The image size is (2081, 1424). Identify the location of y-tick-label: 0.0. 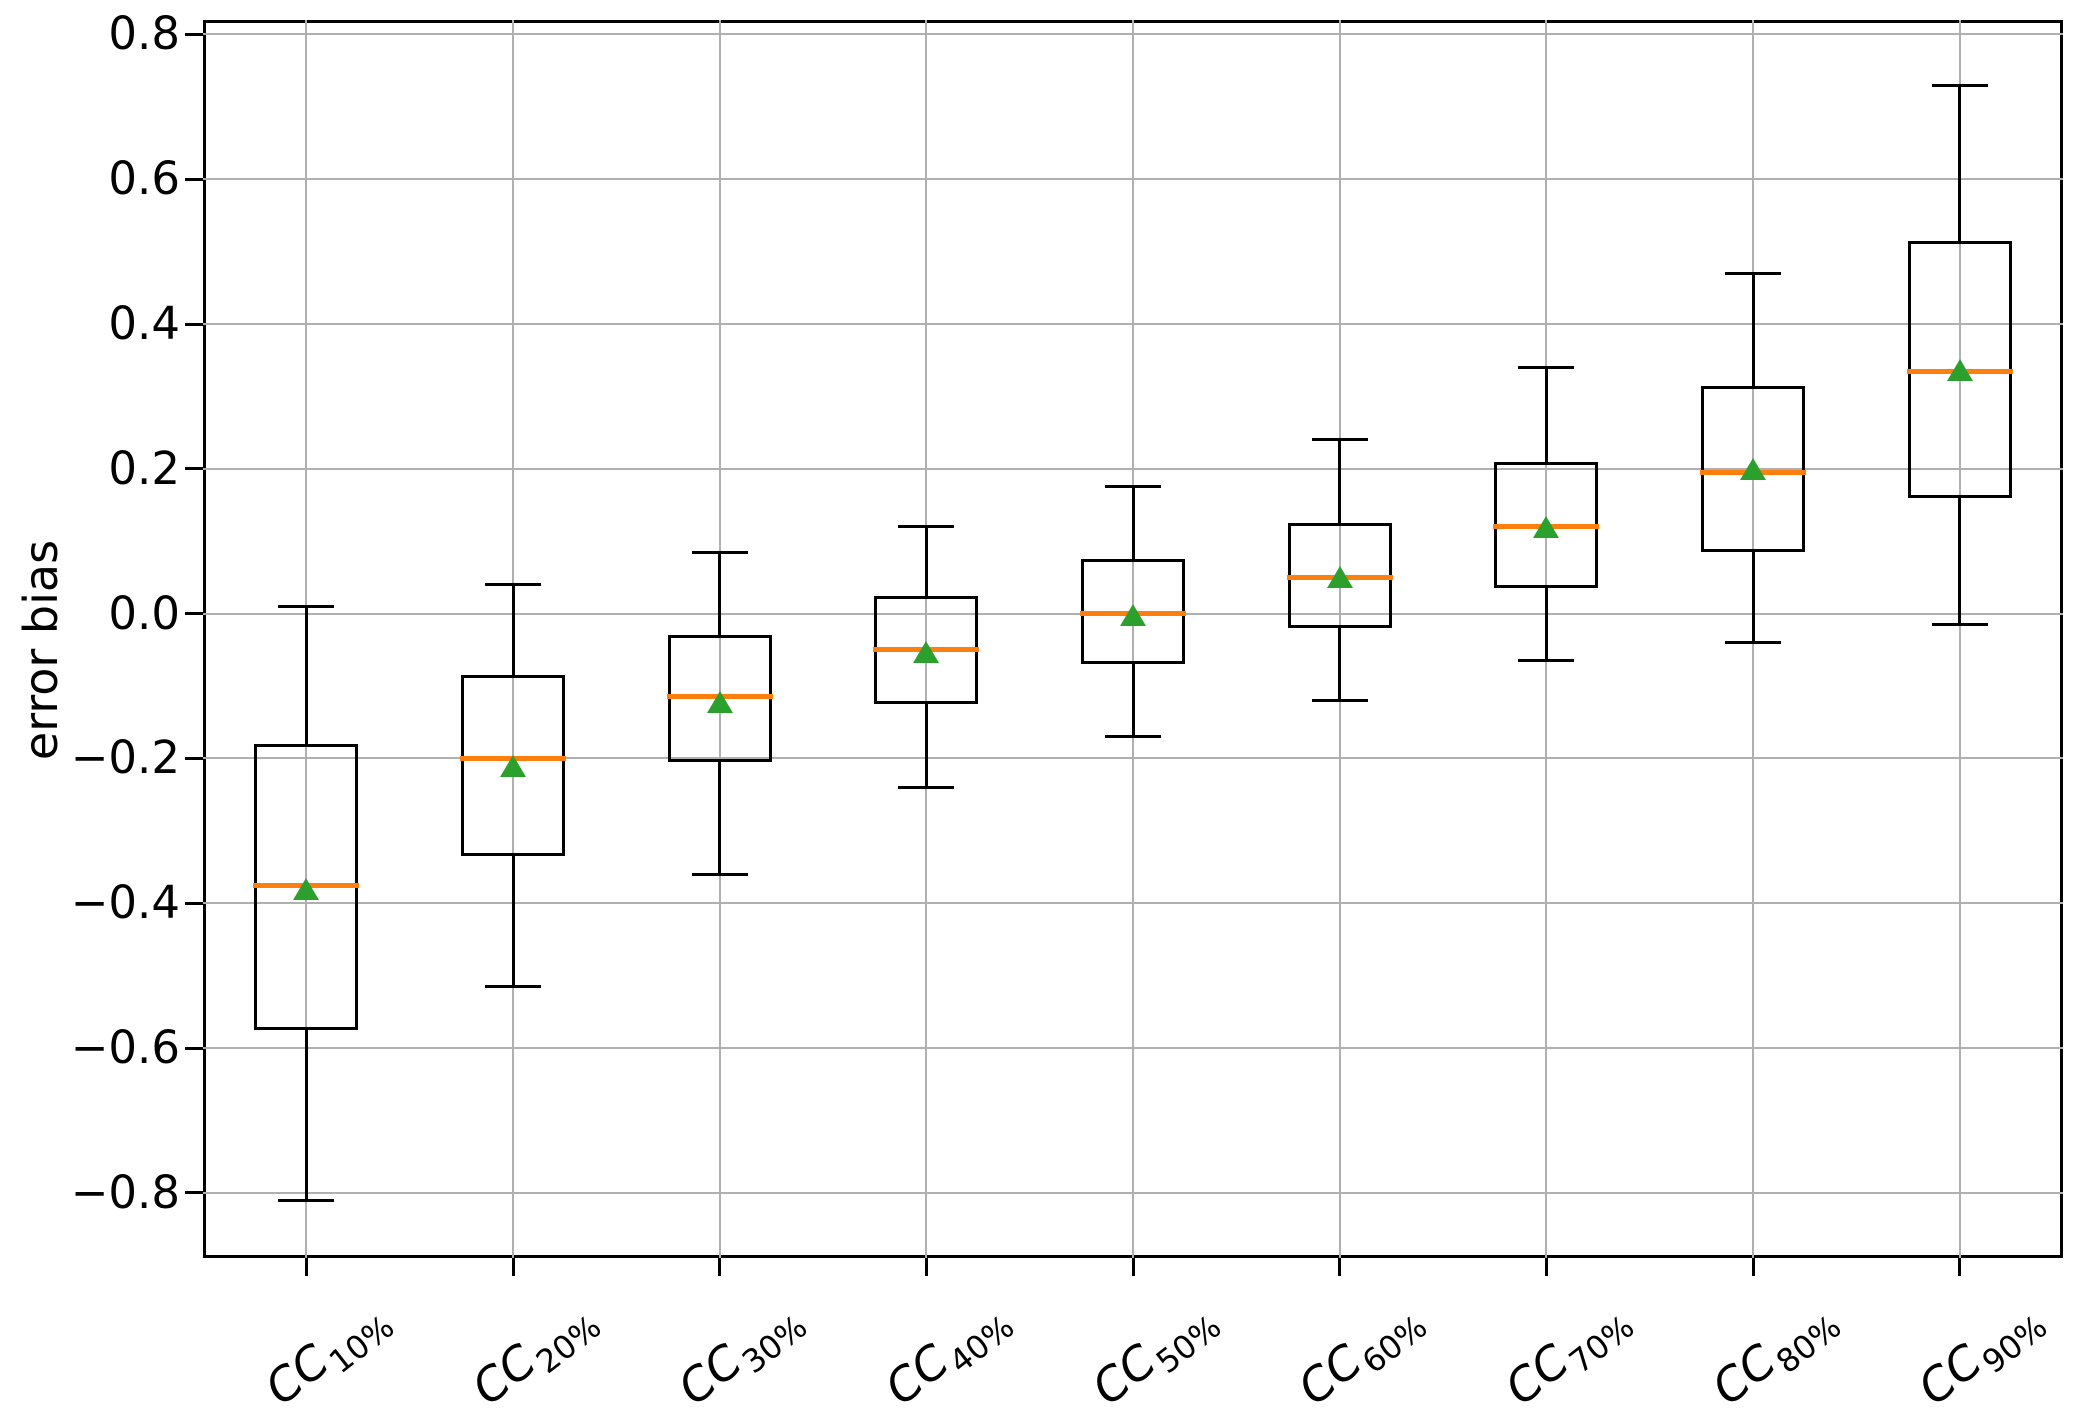
(144, 613).